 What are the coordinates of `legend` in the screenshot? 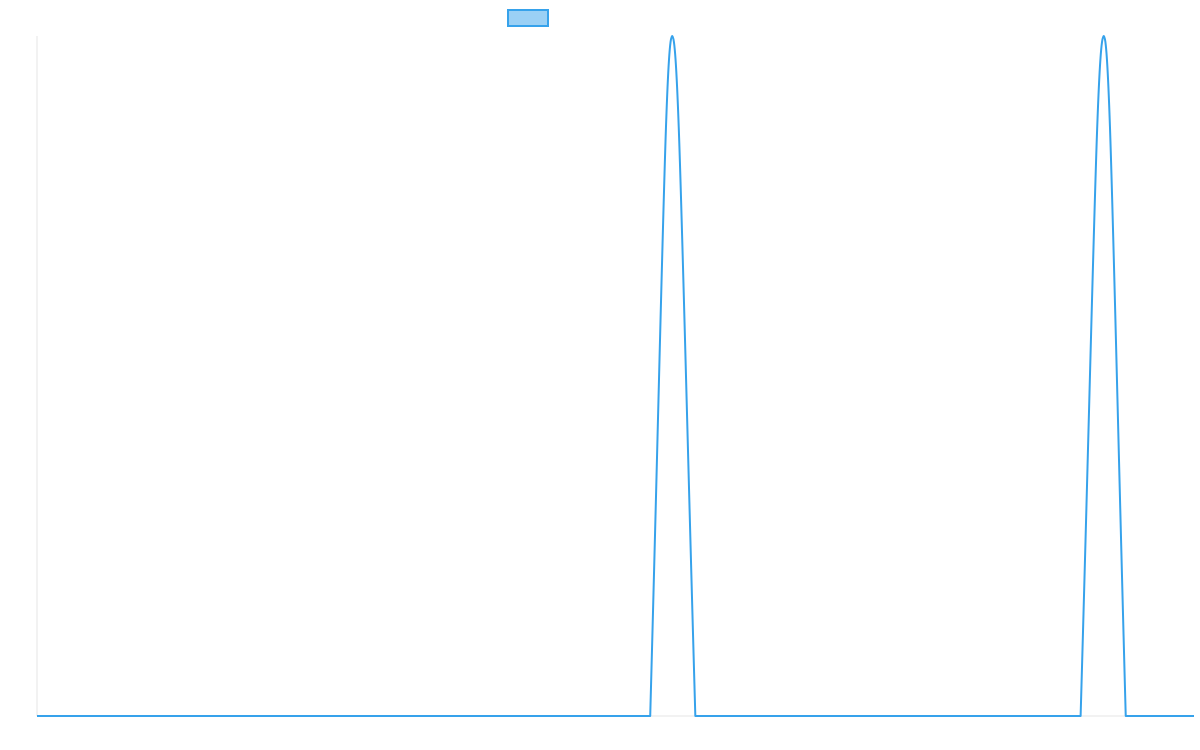 It's located at (528, 18).